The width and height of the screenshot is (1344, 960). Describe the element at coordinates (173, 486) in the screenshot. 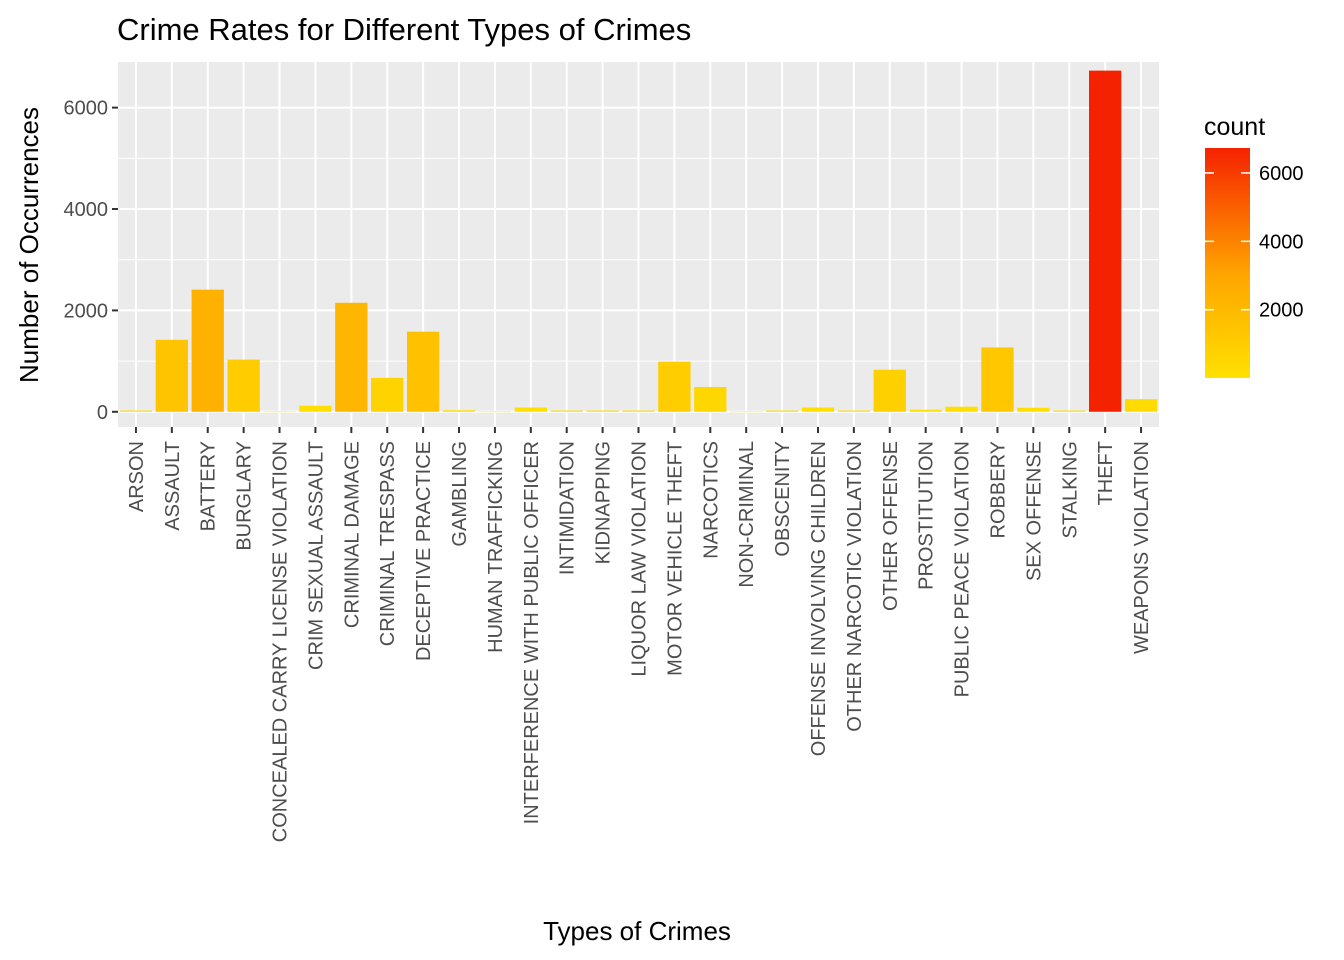

I see `x-tick-label: ASSAULT` at that location.